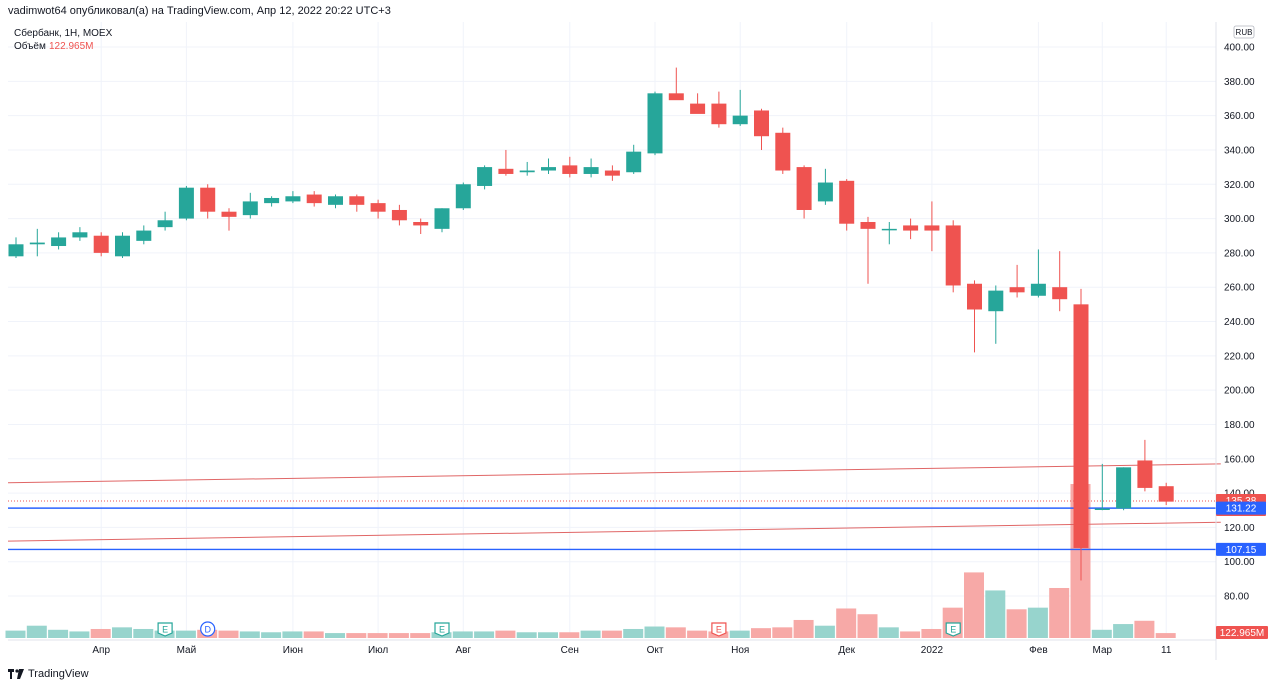 Image resolution: width=1280 pixels, height=688 pixels. I want to click on price-tick-label: 200.00, so click(1239, 391).